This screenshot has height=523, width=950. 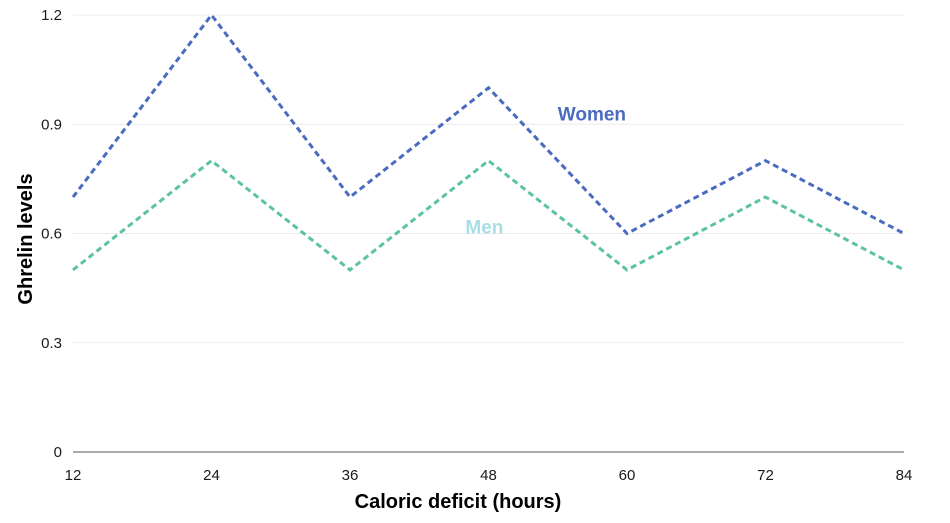 What do you see at coordinates (765, 475) in the screenshot?
I see `x-tick-label: 72` at bounding box center [765, 475].